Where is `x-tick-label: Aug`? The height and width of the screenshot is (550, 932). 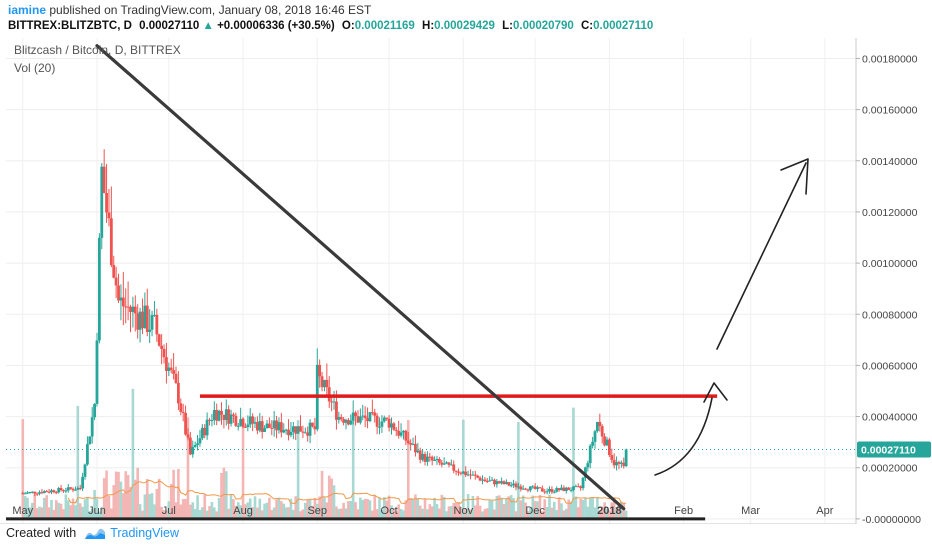 x-tick-label: Aug is located at coordinates (243, 511).